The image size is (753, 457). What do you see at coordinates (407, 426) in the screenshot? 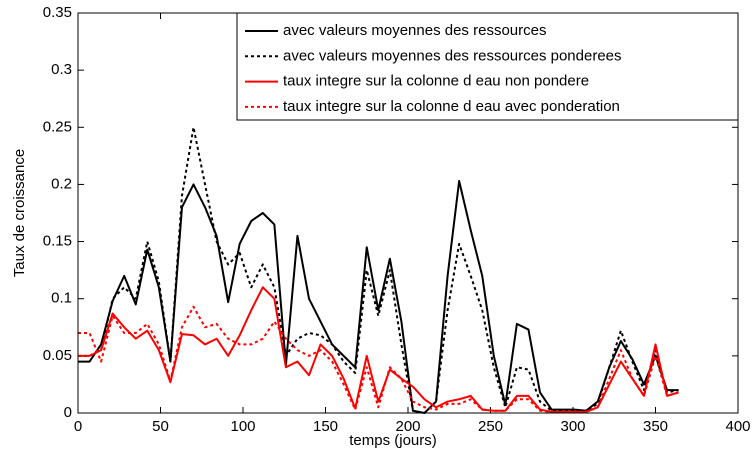
I see `x-tick-label: 200` at bounding box center [407, 426].